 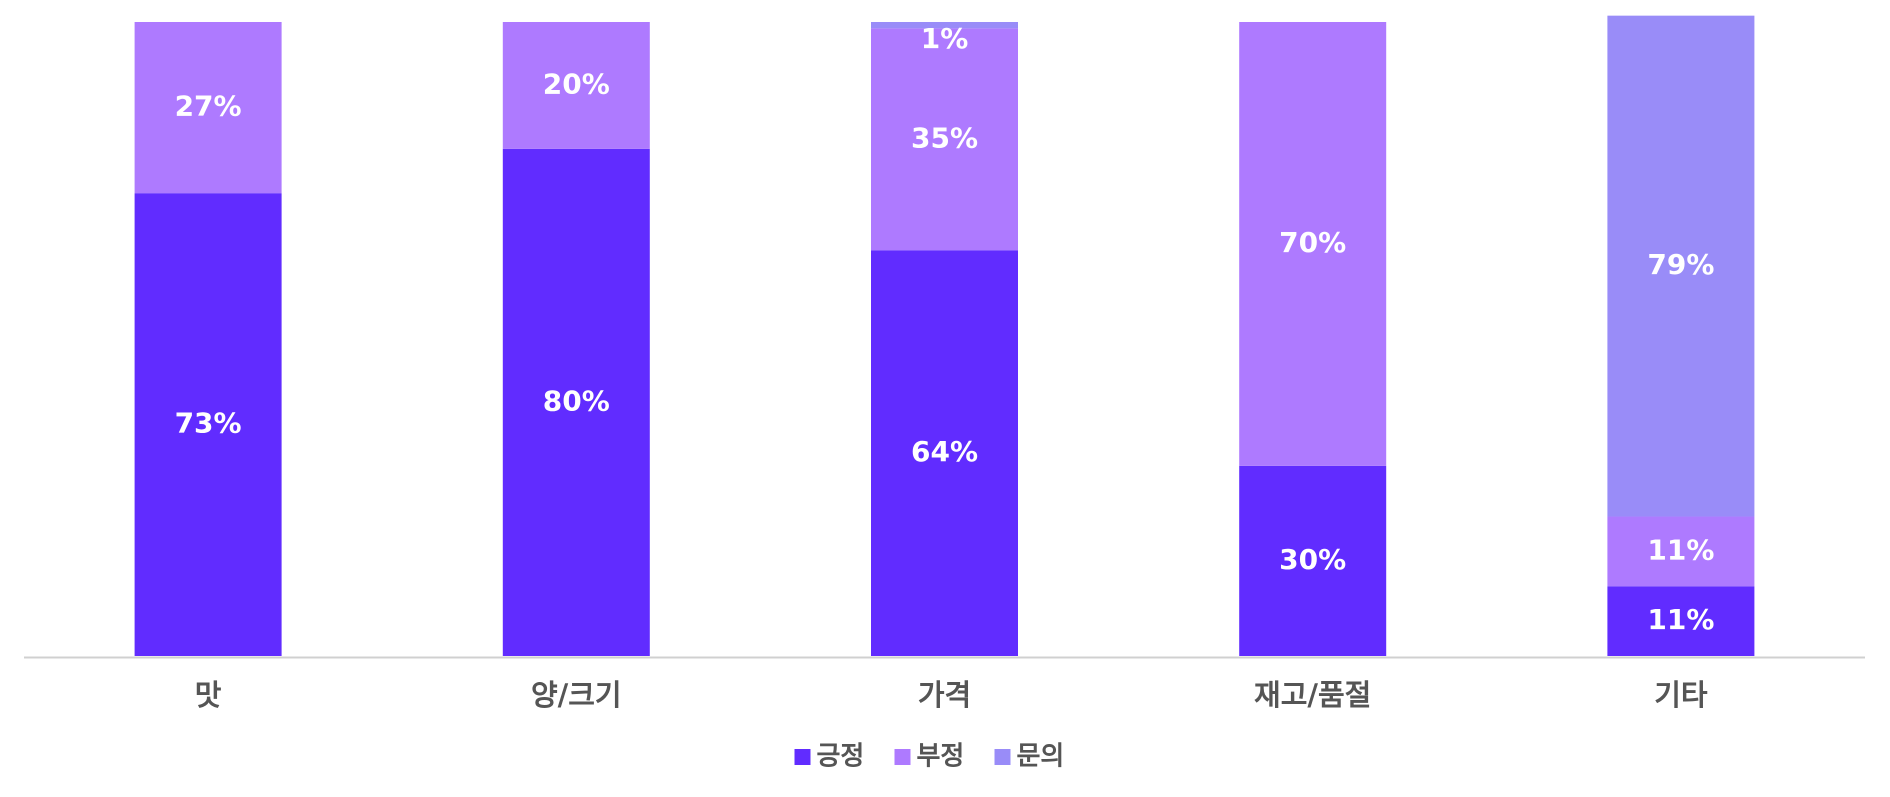 I want to click on x-tick-label: 재고/품절, so click(x=1312, y=695).